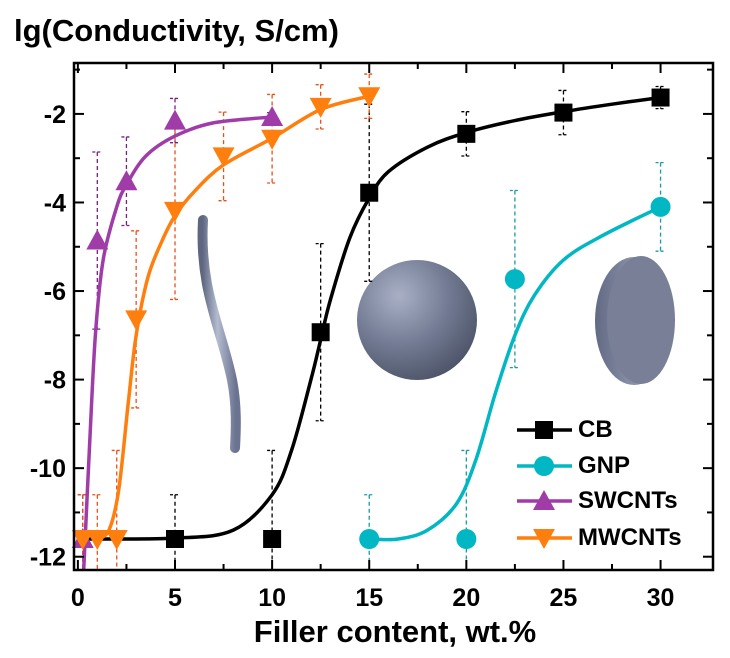 This screenshot has height=658, width=730. I want to click on x-axis-title: Filler content, wt.%, so click(395, 631).